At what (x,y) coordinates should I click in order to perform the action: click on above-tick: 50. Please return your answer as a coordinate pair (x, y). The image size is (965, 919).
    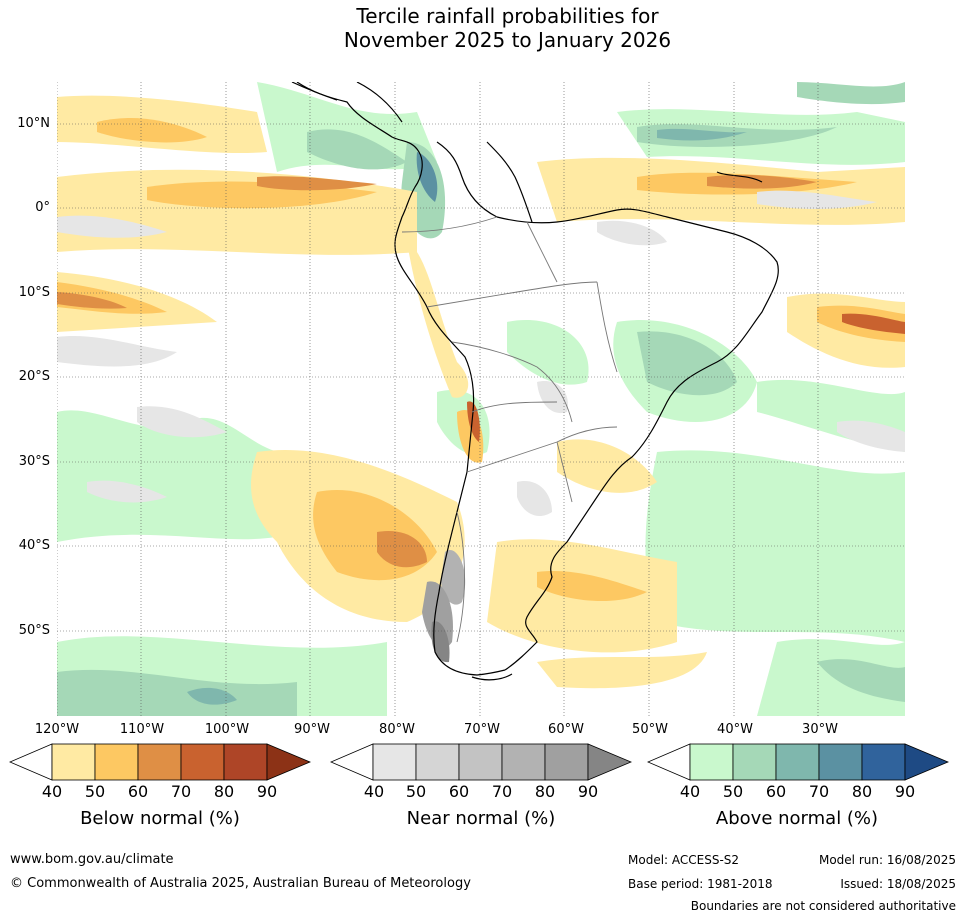
    Looking at the image, I should click on (733, 791).